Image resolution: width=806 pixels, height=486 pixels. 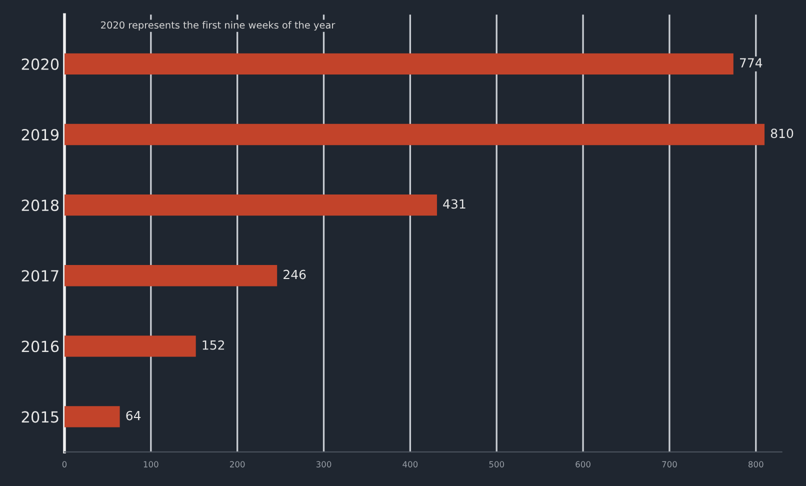 I want to click on data-label: 431, so click(x=454, y=204).